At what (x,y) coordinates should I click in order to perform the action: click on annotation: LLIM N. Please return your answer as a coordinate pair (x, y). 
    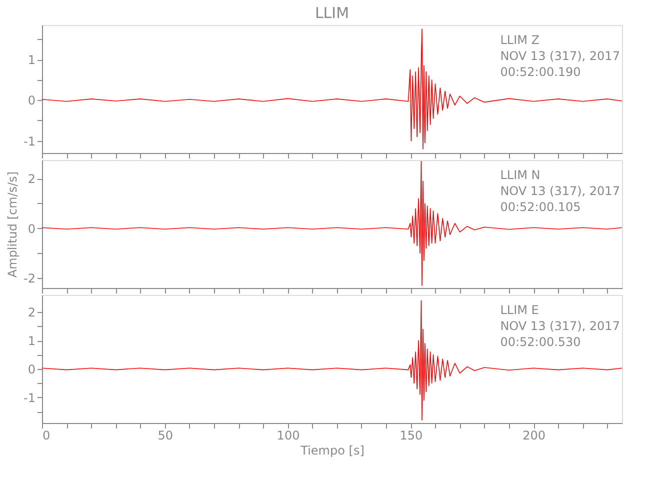
    Looking at the image, I should click on (520, 175).